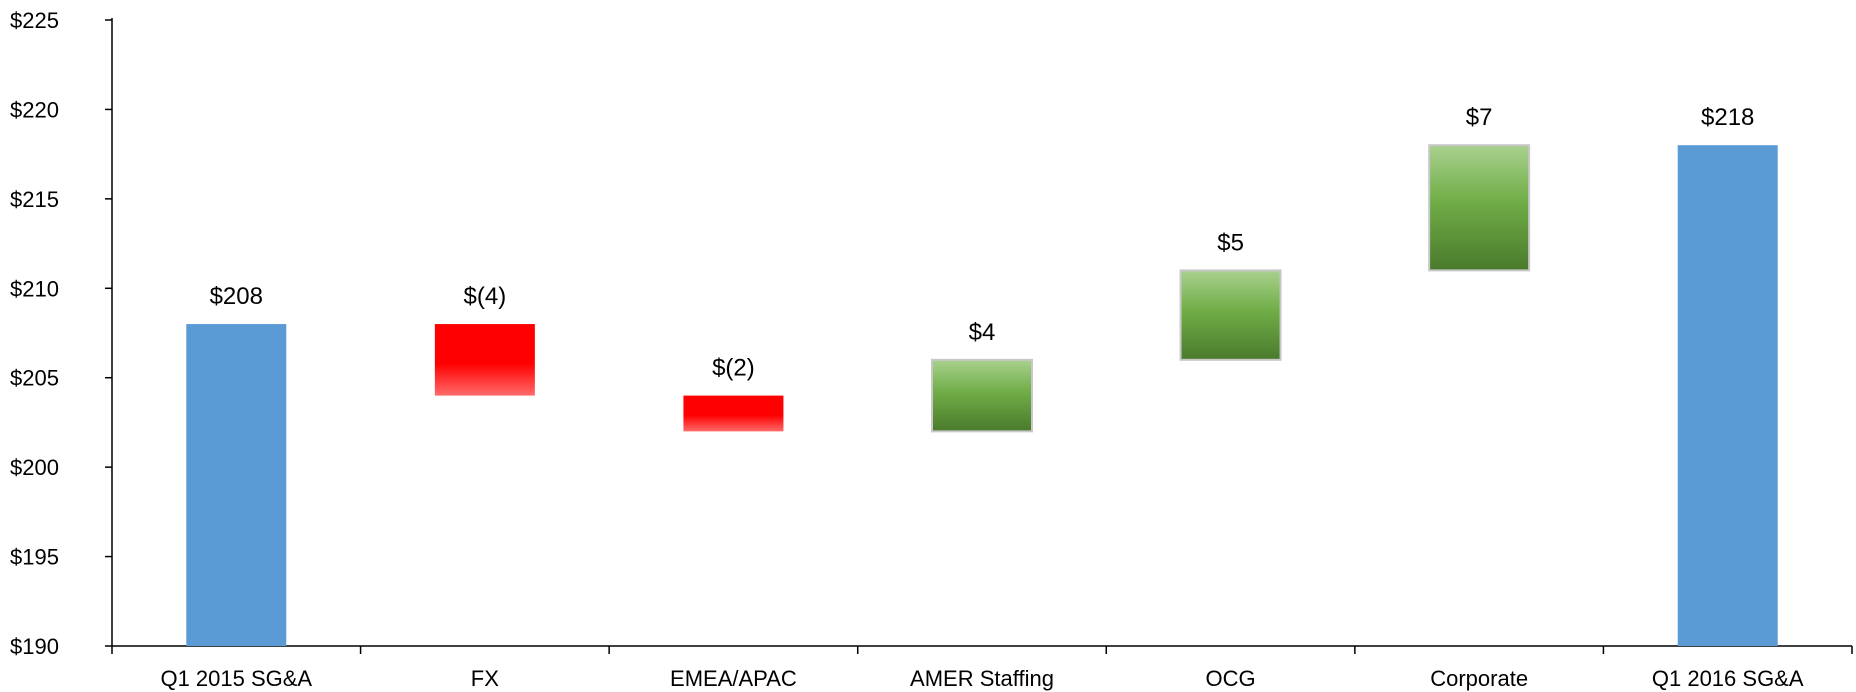 Image resolution: width=1856 pixels, height=692 pixels. I want to click on data-label: $(4), so click(485, 296).